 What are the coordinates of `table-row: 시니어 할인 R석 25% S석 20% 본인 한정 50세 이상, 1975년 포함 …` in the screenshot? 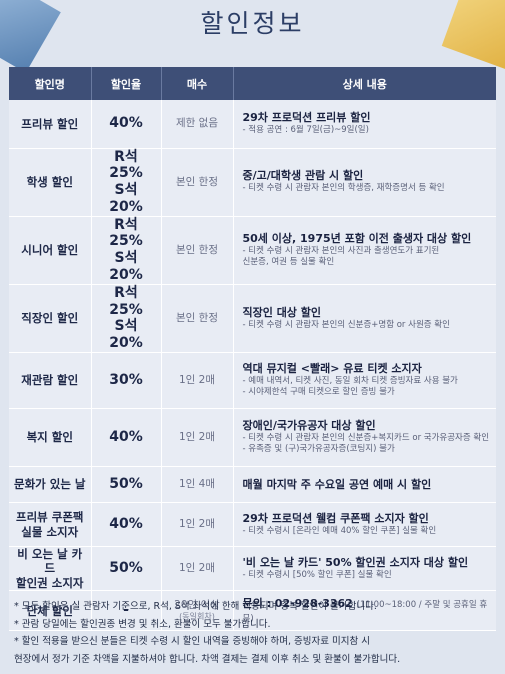 It's located at (252, 250).